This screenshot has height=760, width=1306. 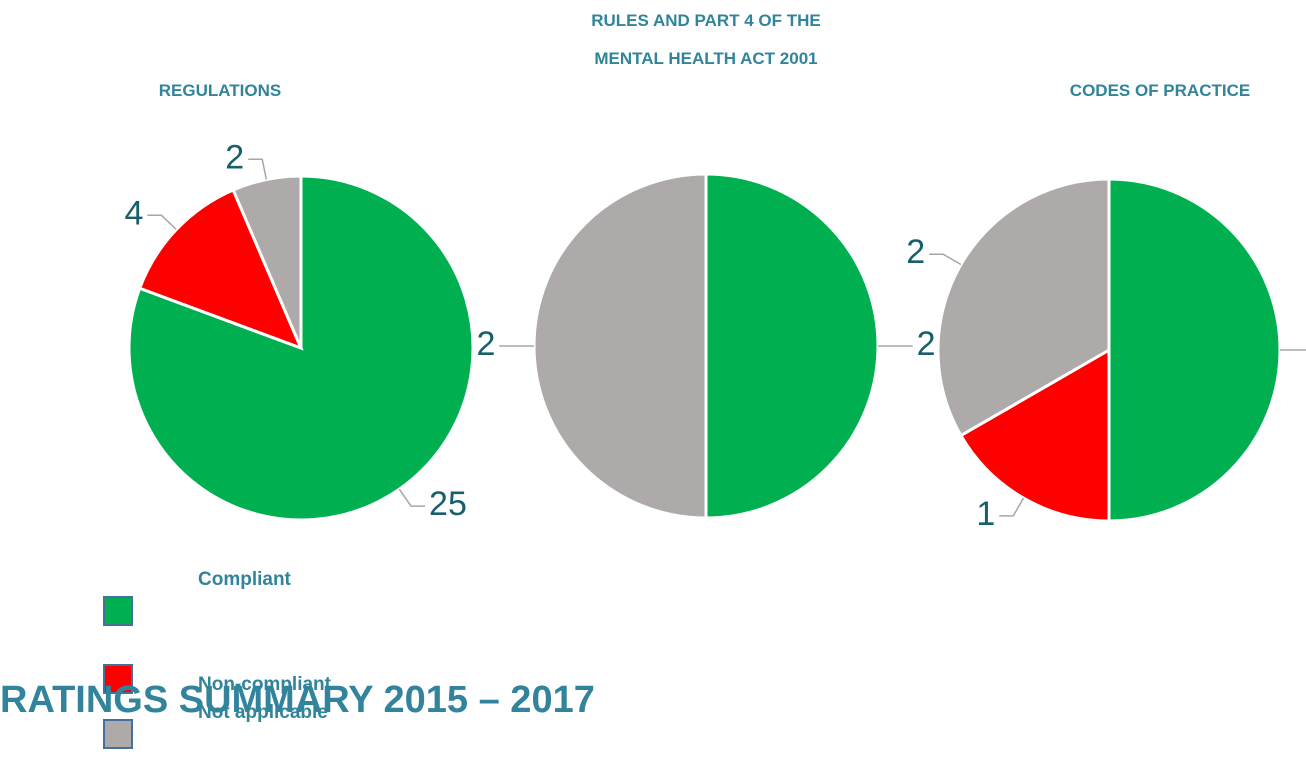 What do you see at coordinates (265, 684) in the screenshot?
I see `legend-label: Non-compliant` at bounding box center [265, 684].